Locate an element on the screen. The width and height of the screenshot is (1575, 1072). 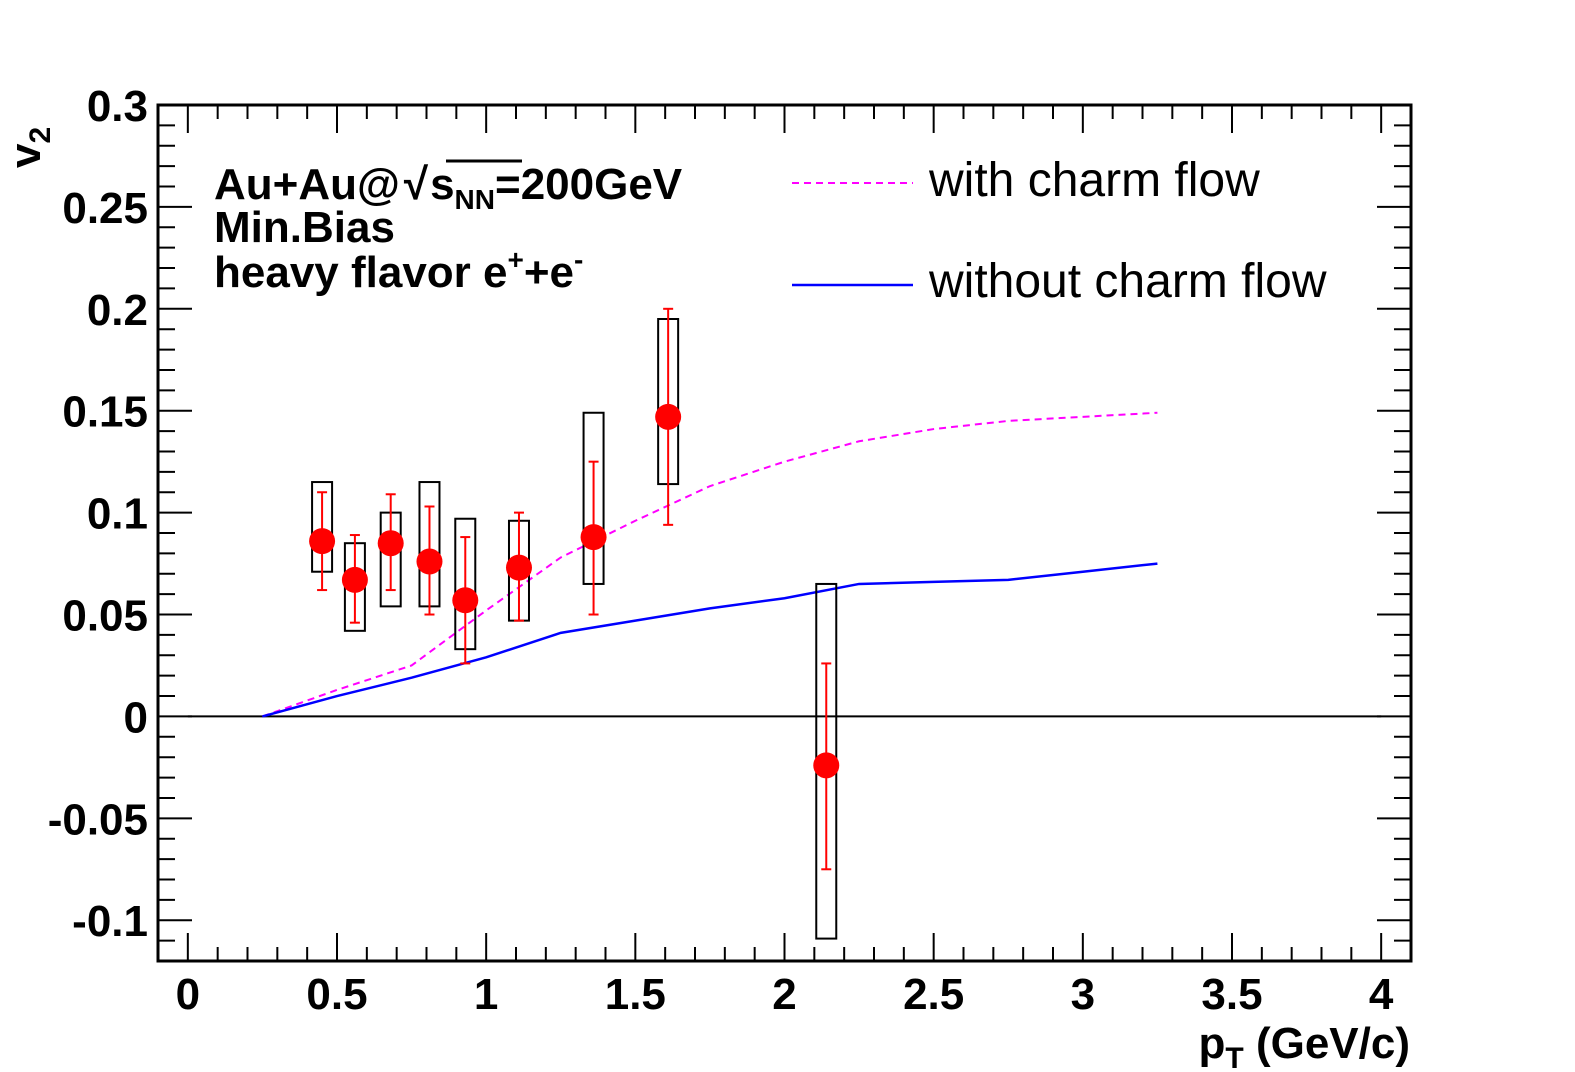
y-tick-label: 0.3 is located at coordinates (117, 106).